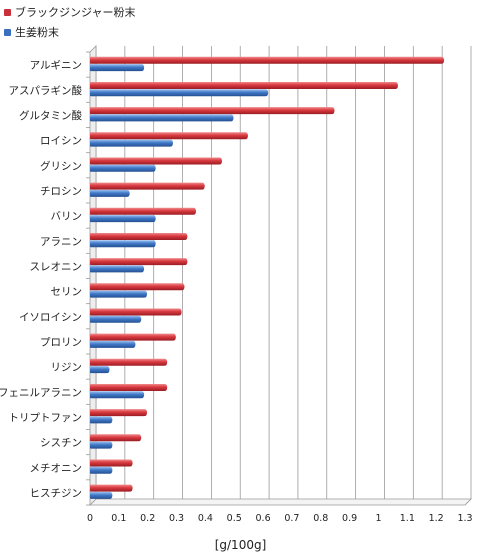 Image resolution: width=481 pixels, height=560 pixels. Describe the element at coordinates (436, 518) in the screenshot. I see `x-tick-label: 1.2` at that location.